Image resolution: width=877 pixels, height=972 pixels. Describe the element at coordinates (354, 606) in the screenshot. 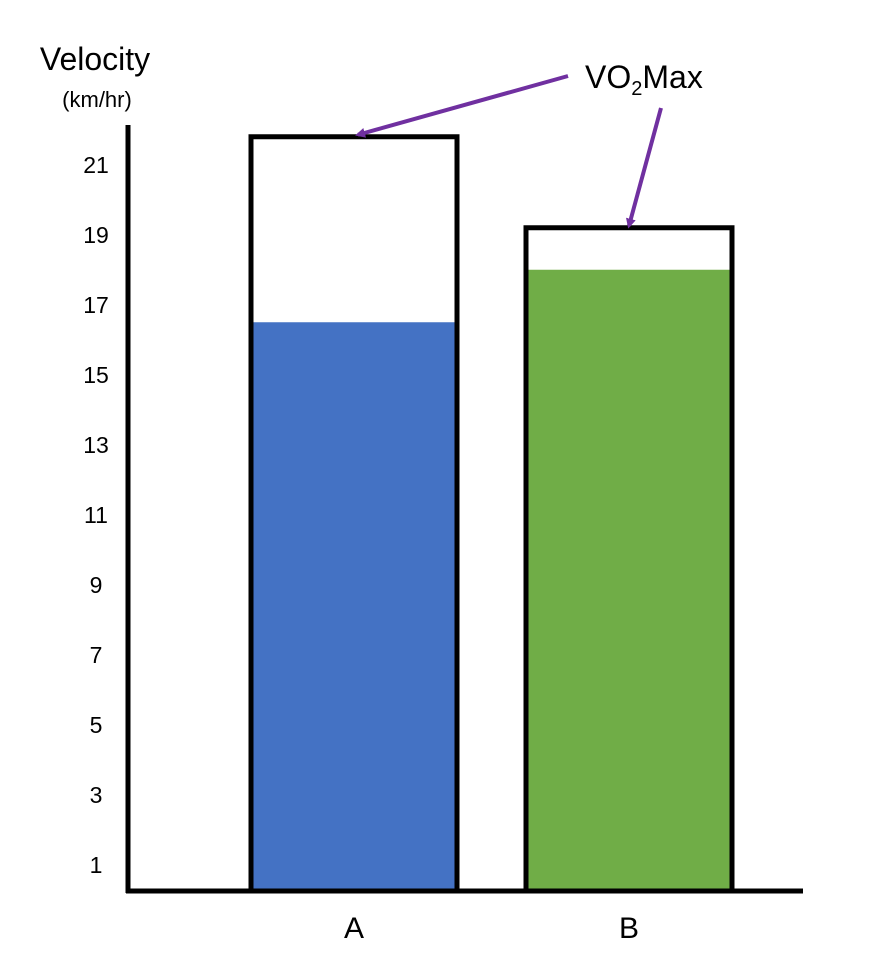

I see `bar-fill-a` at that location.